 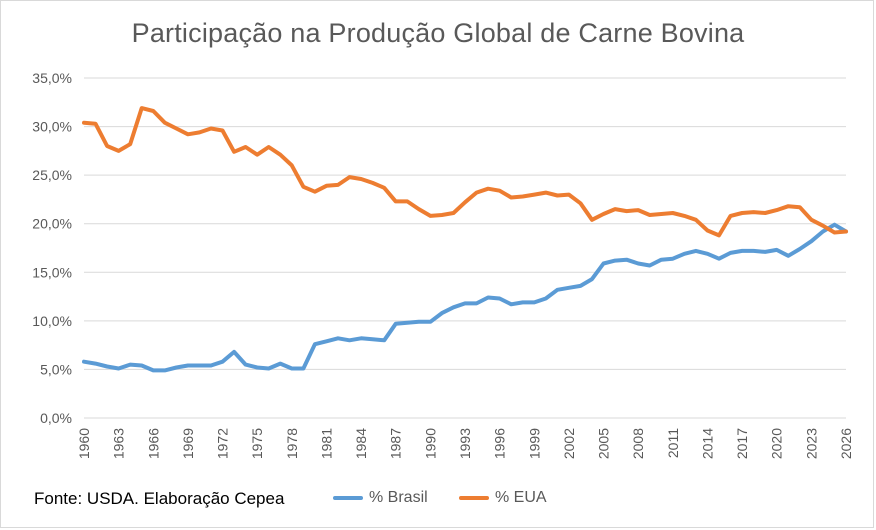 What do you see at coordinates (153, 443) in the screenshot?
I see `x-tick-label: 1966` at bounding box center [153, 443].